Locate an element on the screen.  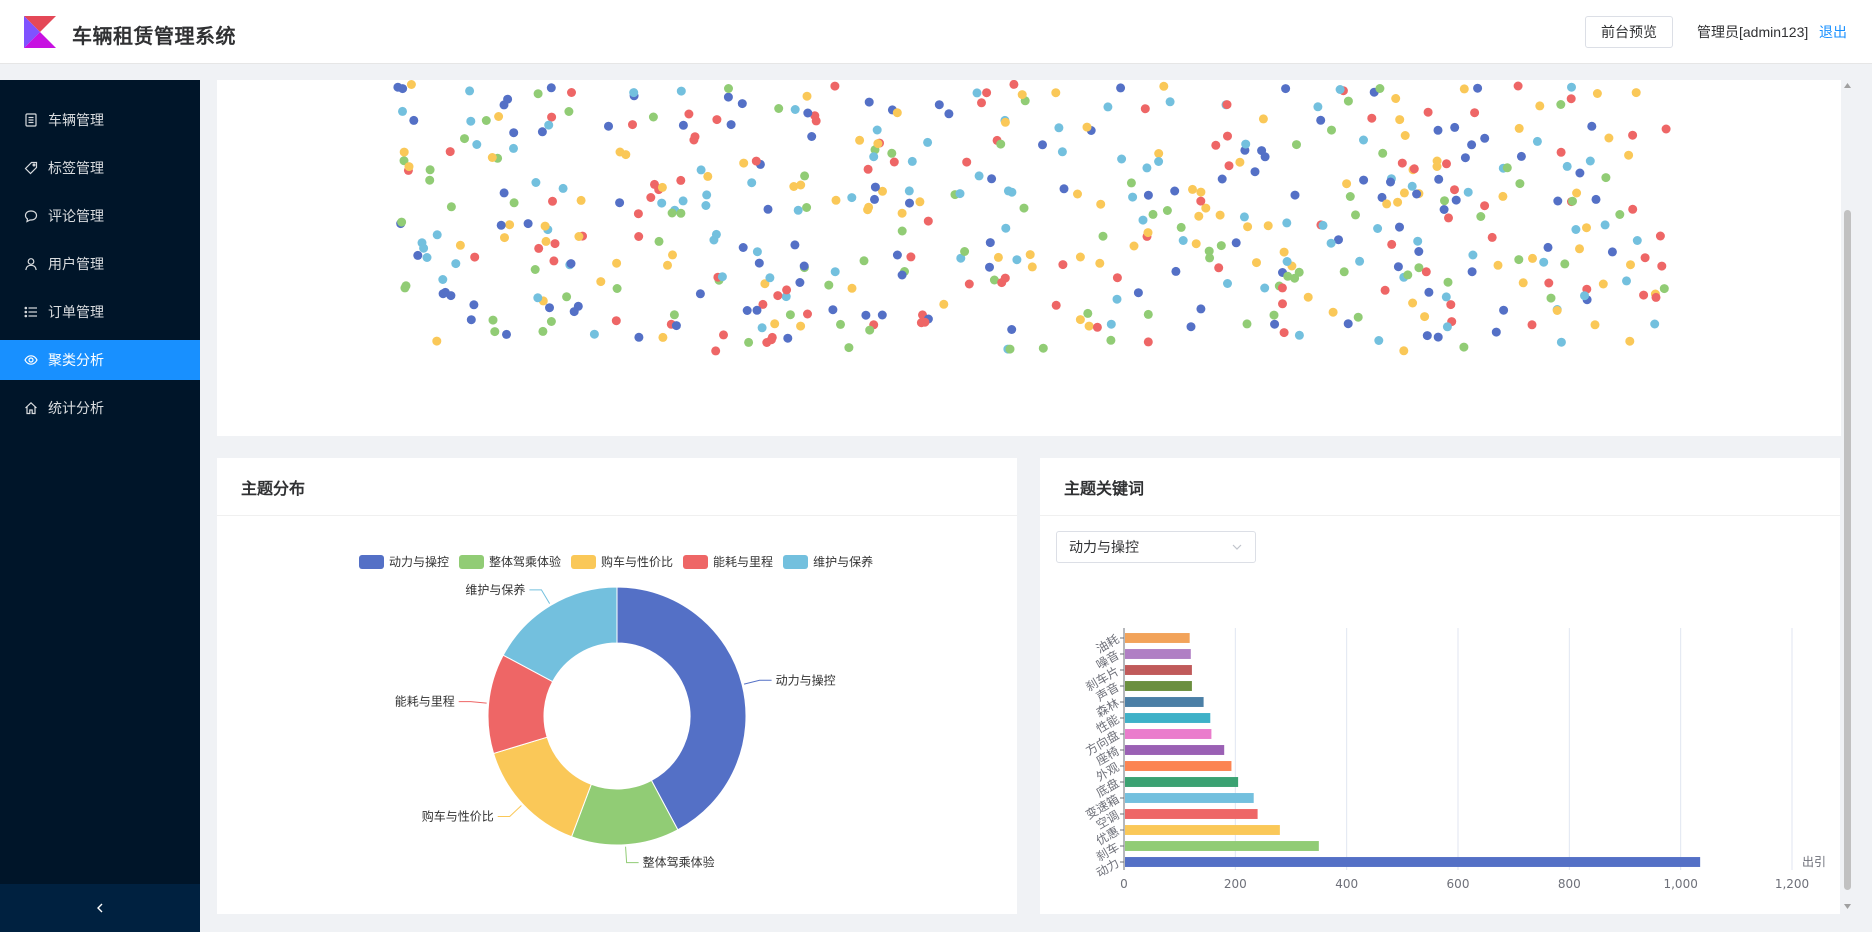
sidebar-item-vehicles: 车辆管理 is located at coordinates (100, 120).